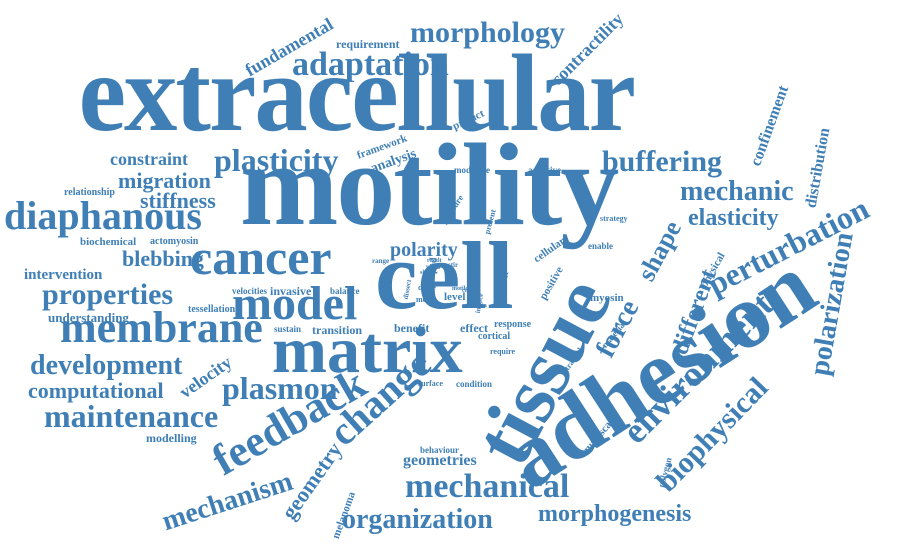 This screenshot has width=900, height=546. What do you see at coordinates (368, 44) in the screenshot?
I see `word-requirement: requirement` at bounding box center [368, 44].